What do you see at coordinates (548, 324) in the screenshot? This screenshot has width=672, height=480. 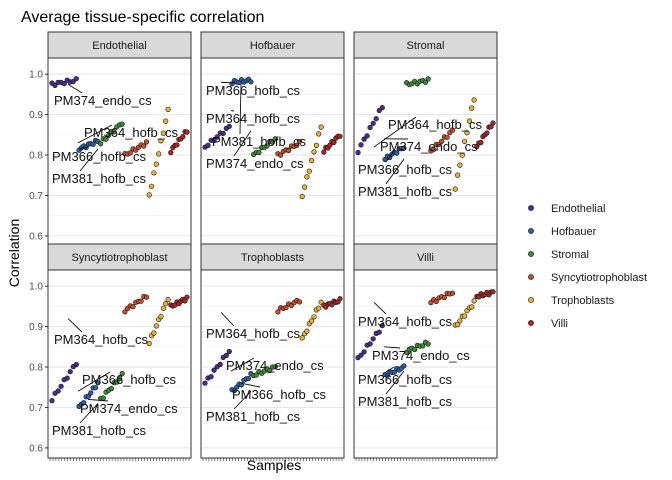 I see `legend-item: Villi` at bounding box center [548, 324].